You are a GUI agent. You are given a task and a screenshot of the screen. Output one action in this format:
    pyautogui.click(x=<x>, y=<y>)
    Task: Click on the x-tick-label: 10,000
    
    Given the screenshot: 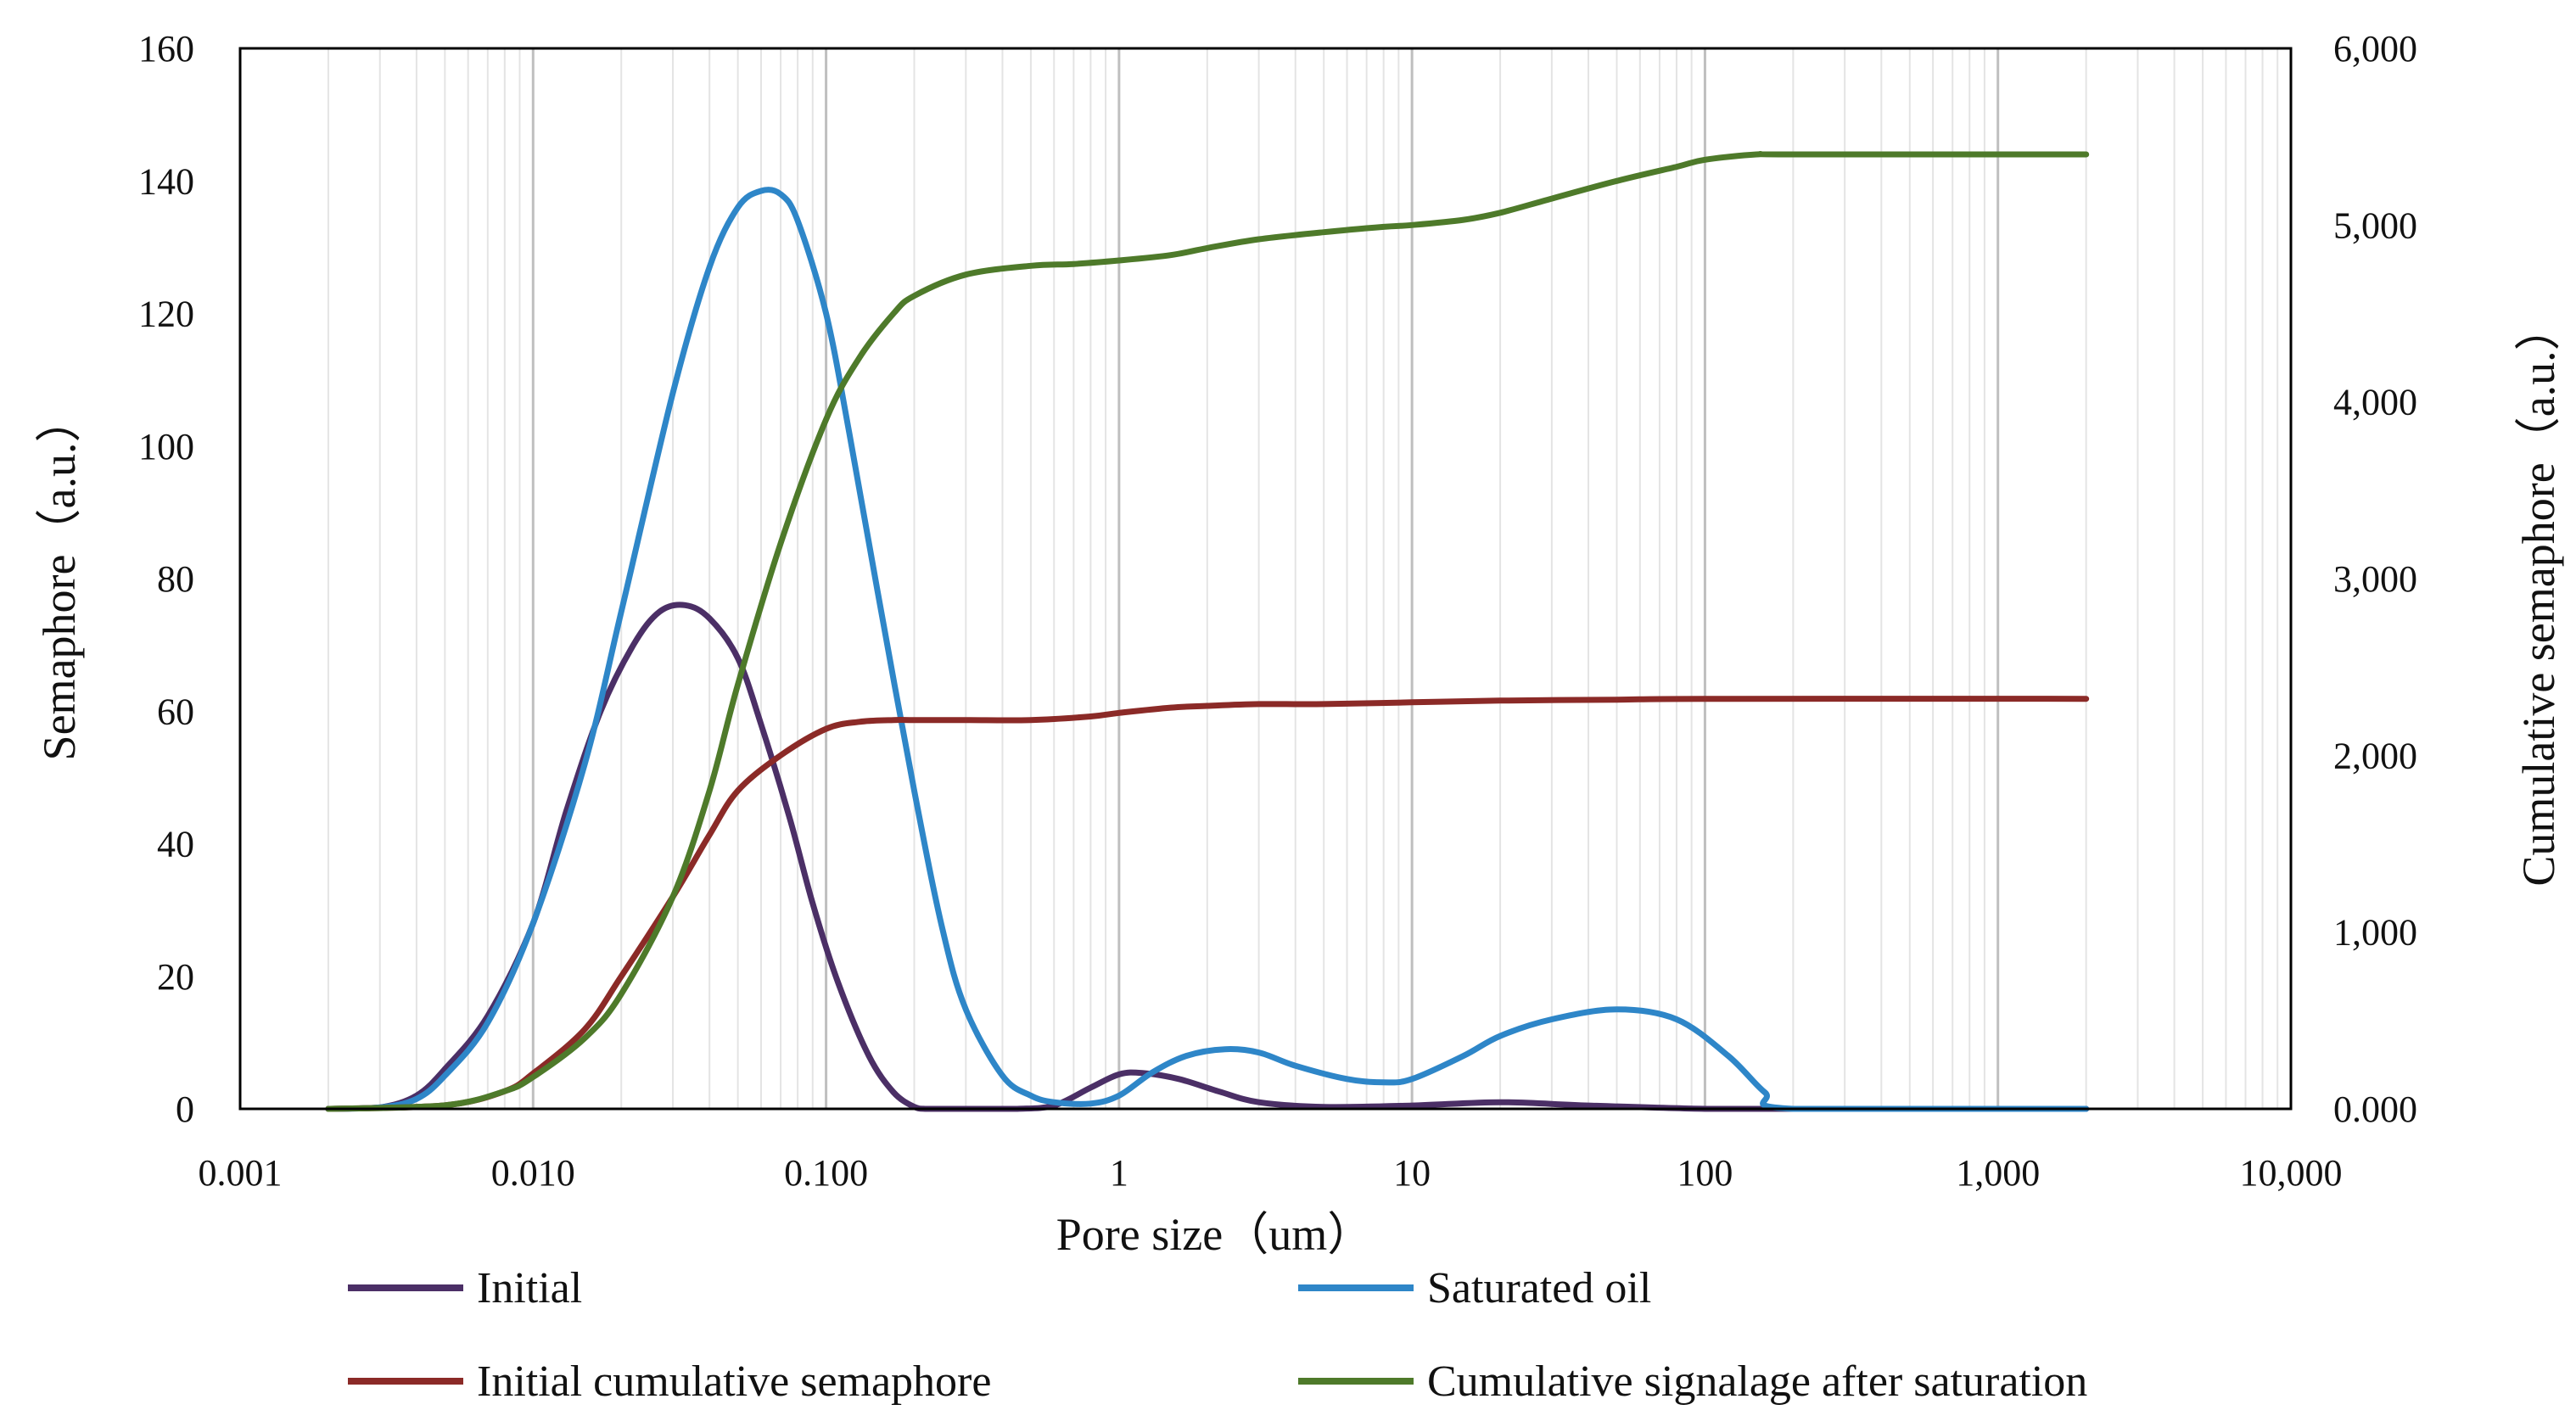 What is the action you would take?
    pyautogui.click(x=2291, y=1173)
    